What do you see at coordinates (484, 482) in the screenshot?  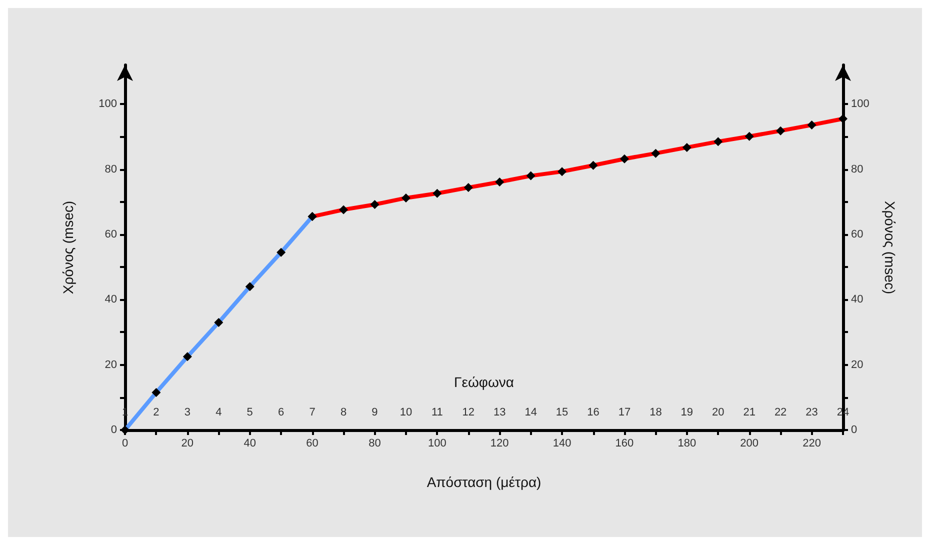 I see `x-axis-title: Απόσταση (μέτρα)` at bounding box center [484, 482].